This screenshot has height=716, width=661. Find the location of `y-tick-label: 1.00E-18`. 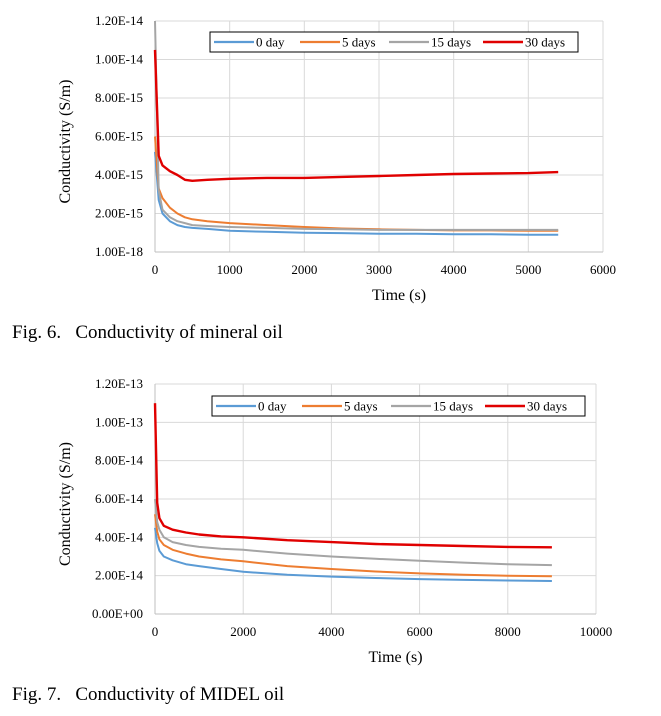

y-tick-label: 1.00E-18 is located at coordinates (119, 251).